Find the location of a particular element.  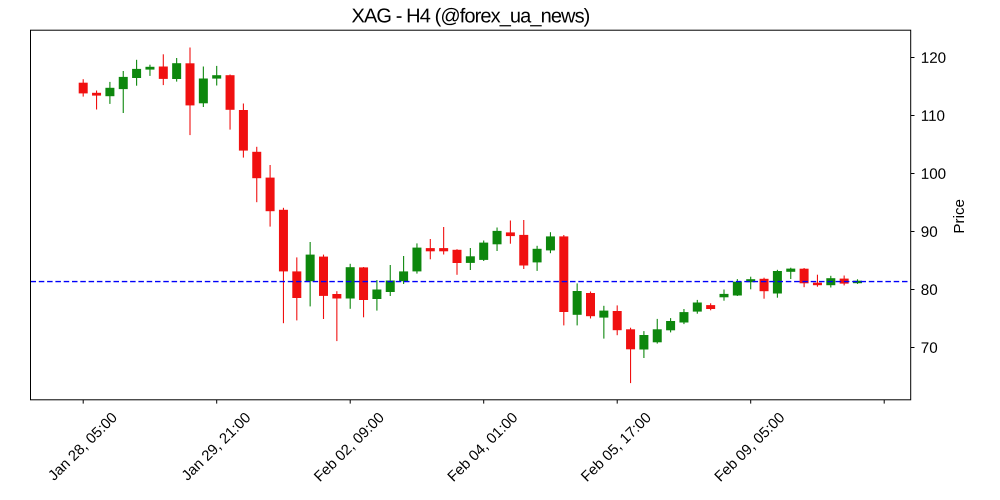

svg-text: 100 is located at coordinates (933, 174).